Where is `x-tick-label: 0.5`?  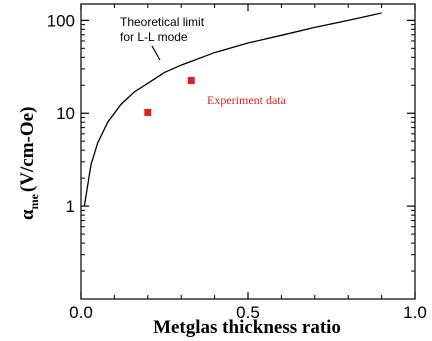 x-tick-label: 0.5 is located at coordinates (248, 312).